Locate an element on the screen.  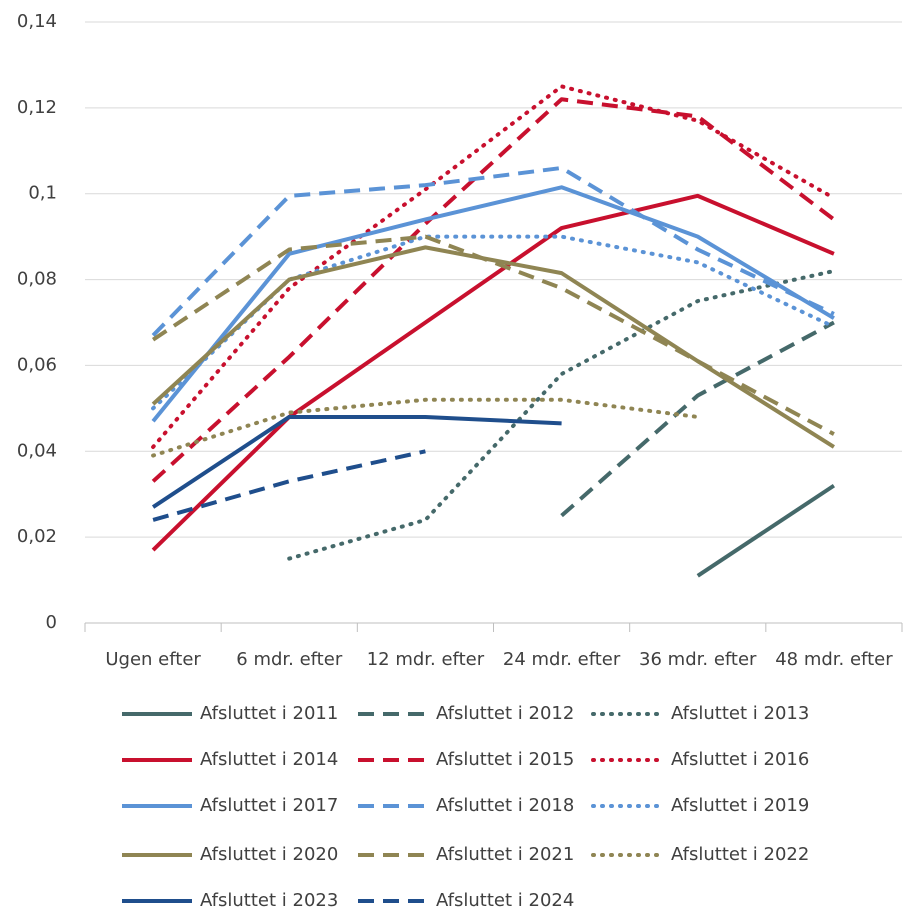
y-tick-label: 0 is located at coordinates (51, 622).